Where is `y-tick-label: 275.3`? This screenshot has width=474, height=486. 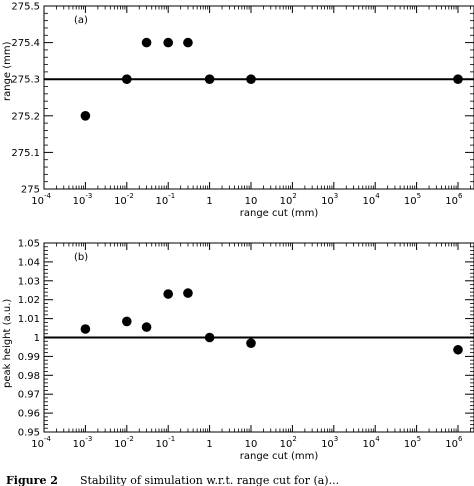
y-tick-label: 275.3 is located at coordinates (25, 80).